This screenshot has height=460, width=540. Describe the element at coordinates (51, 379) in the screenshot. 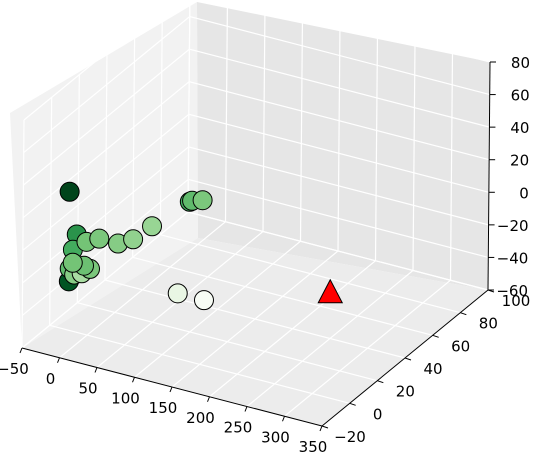

I see `x-tick-label: 0` at that location.